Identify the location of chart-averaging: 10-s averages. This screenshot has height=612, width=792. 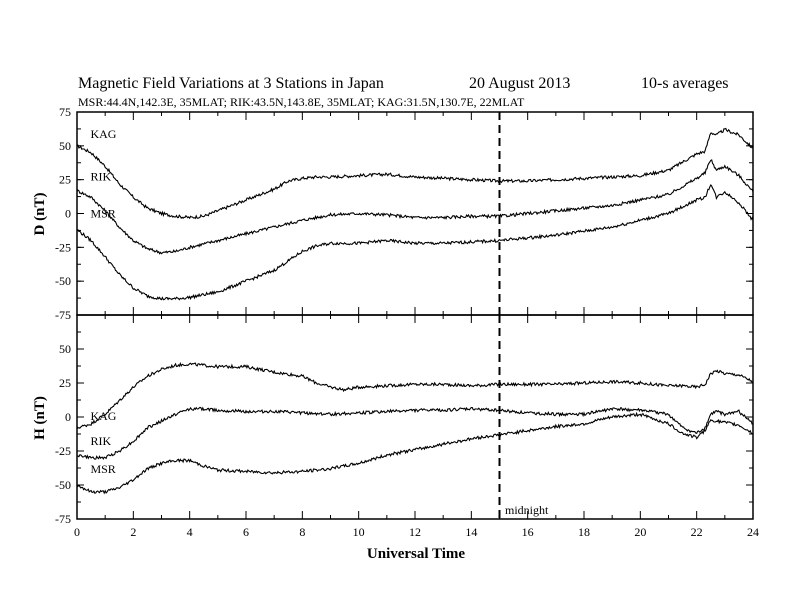
(685, 83).